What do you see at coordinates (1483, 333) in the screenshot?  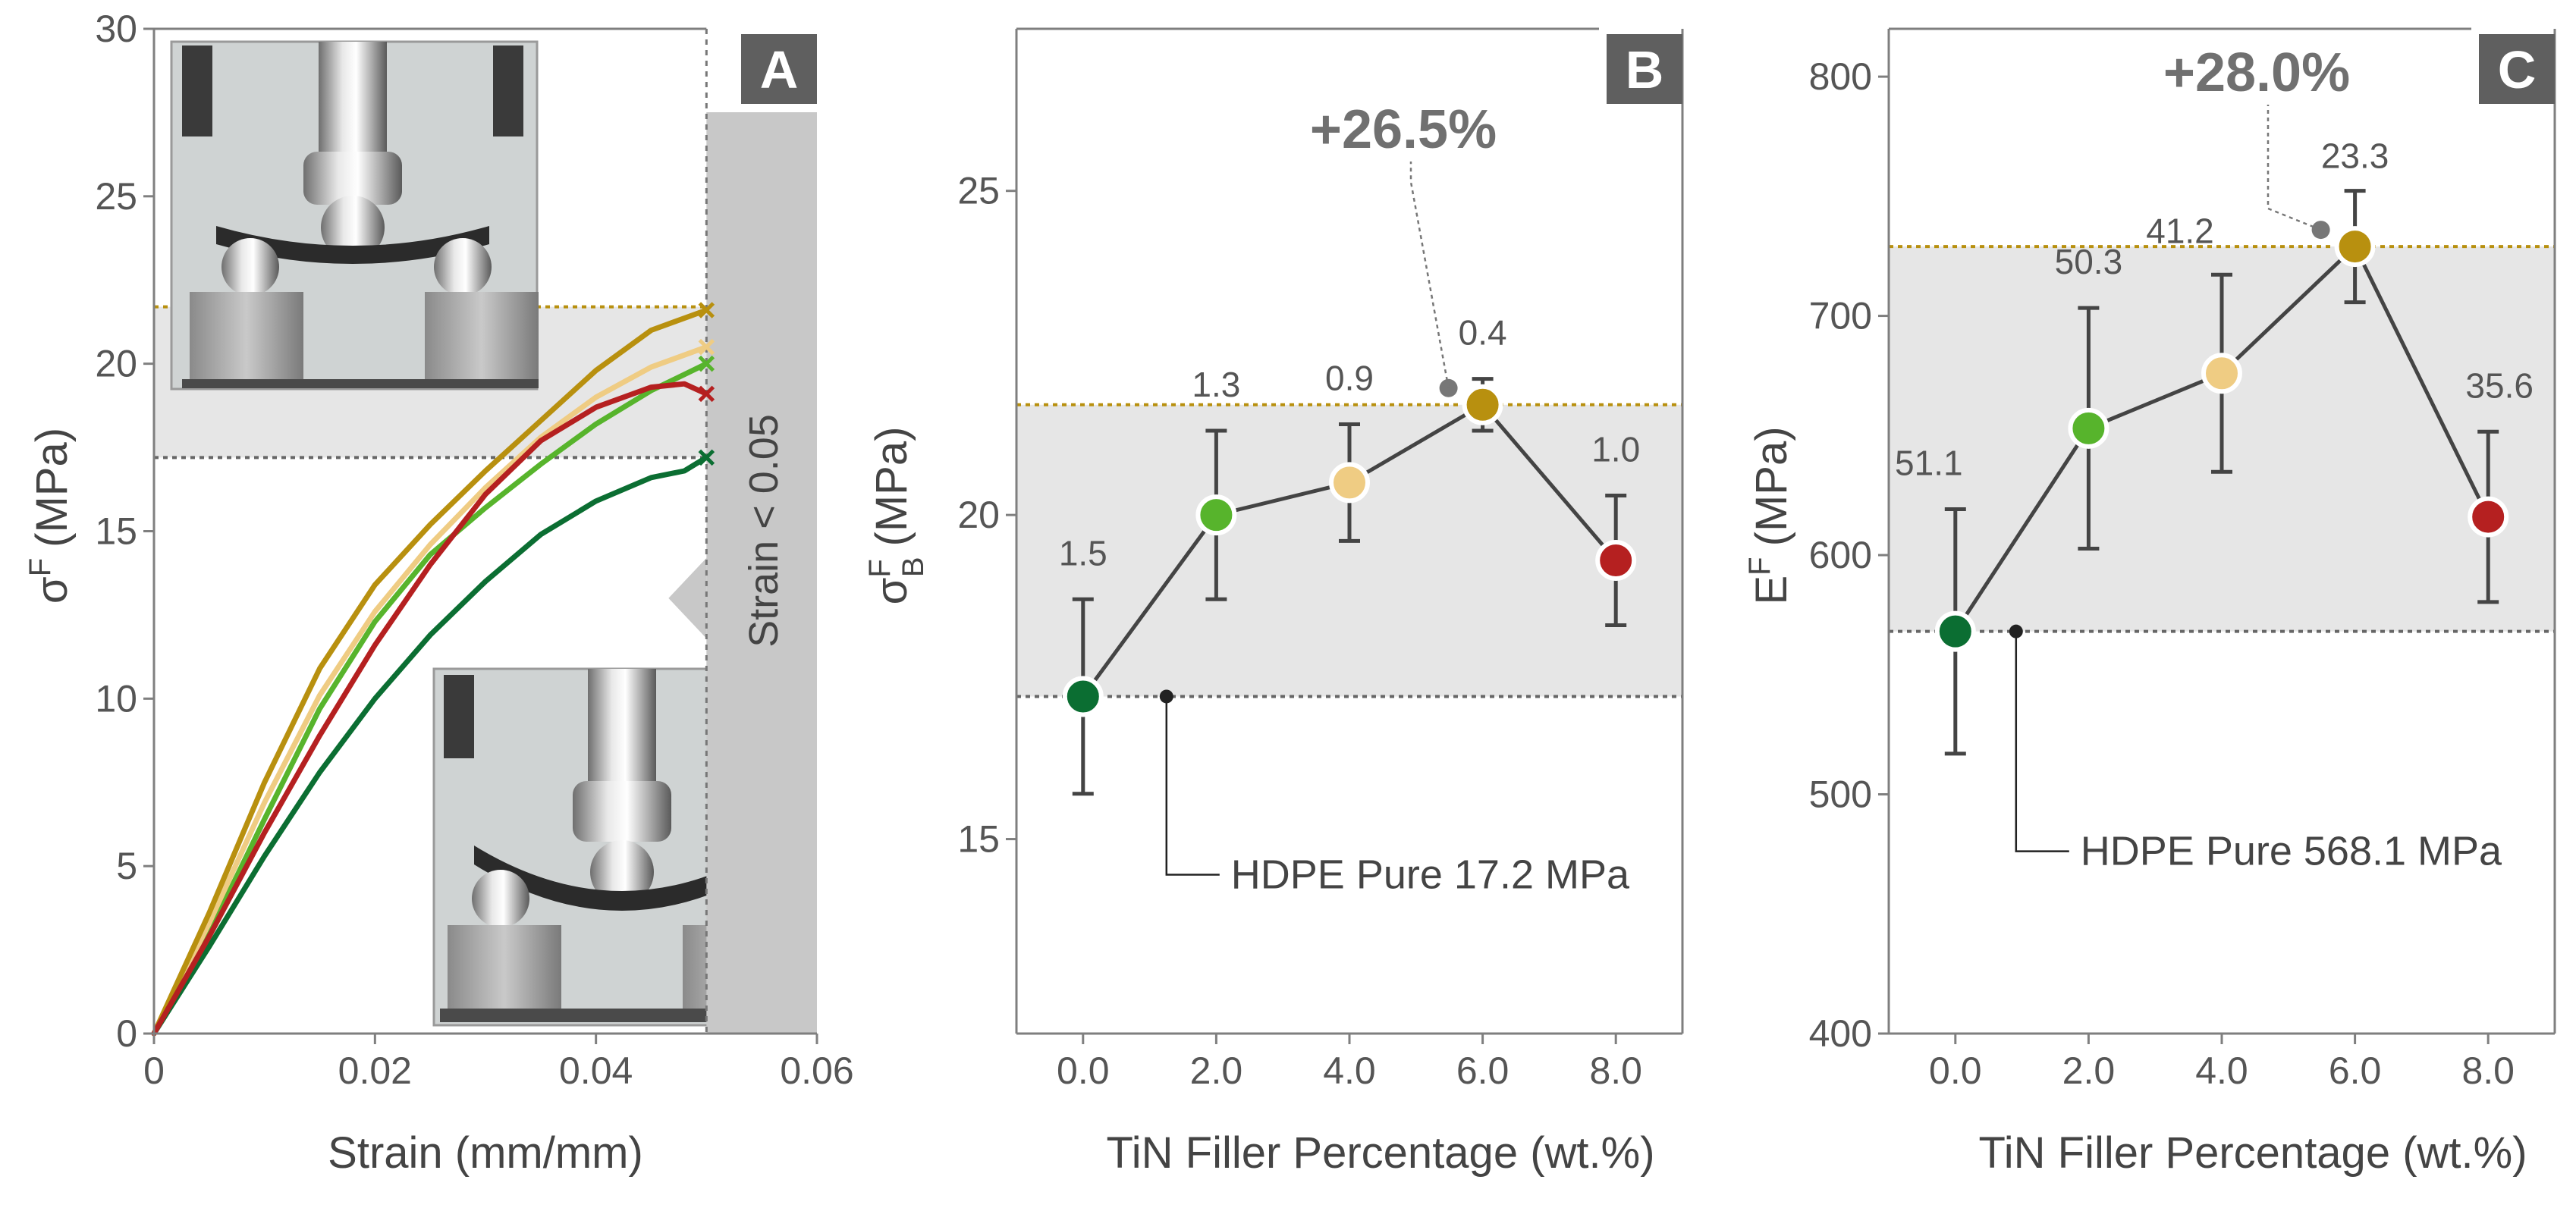 I see `b-error-label: 0.4` at bounding box center [1483, 333].